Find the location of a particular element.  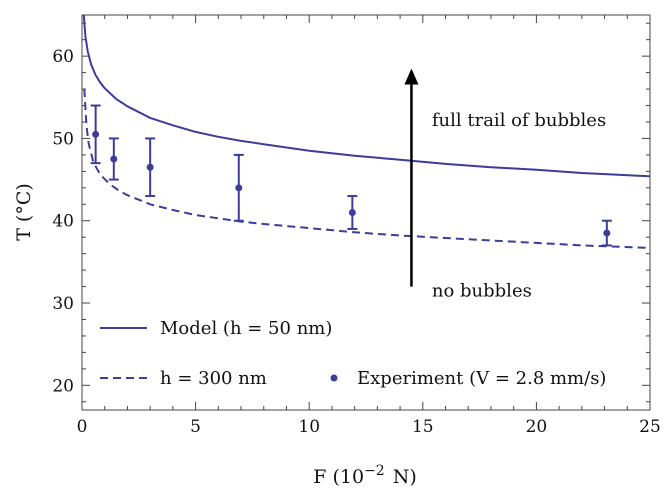

legend-dot-swatch is located at coordinates (334, 378).